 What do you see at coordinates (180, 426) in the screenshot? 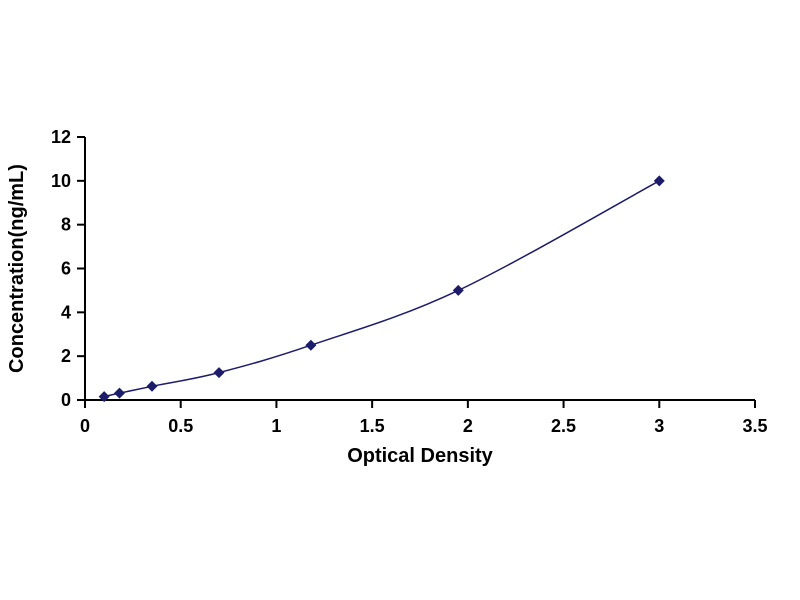
I see `x-tick-label: 0.5` at bounding box center [180, 426].